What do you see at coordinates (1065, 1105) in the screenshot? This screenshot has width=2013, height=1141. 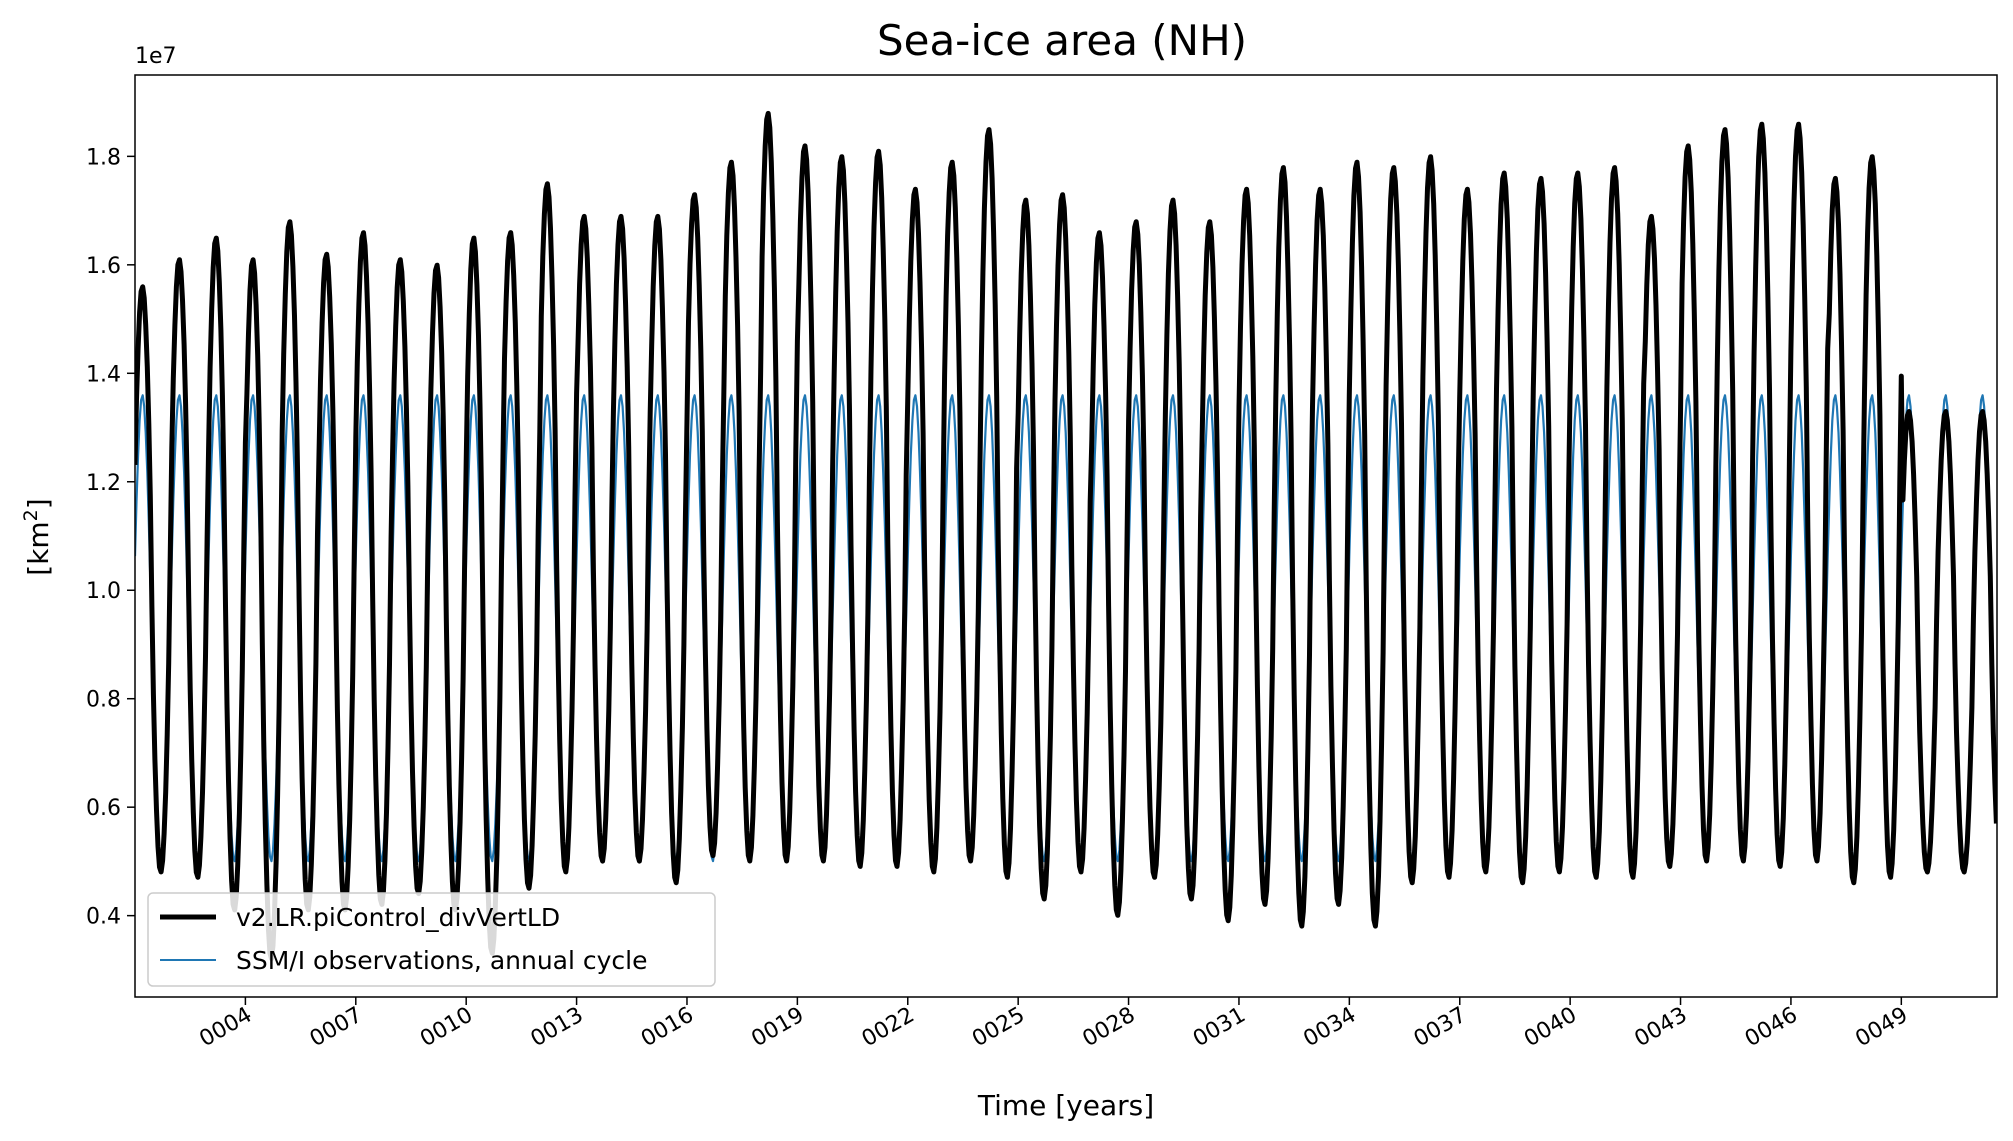 I see `x-axis-label: Time [years]` at bounding box center [1065, 1105].